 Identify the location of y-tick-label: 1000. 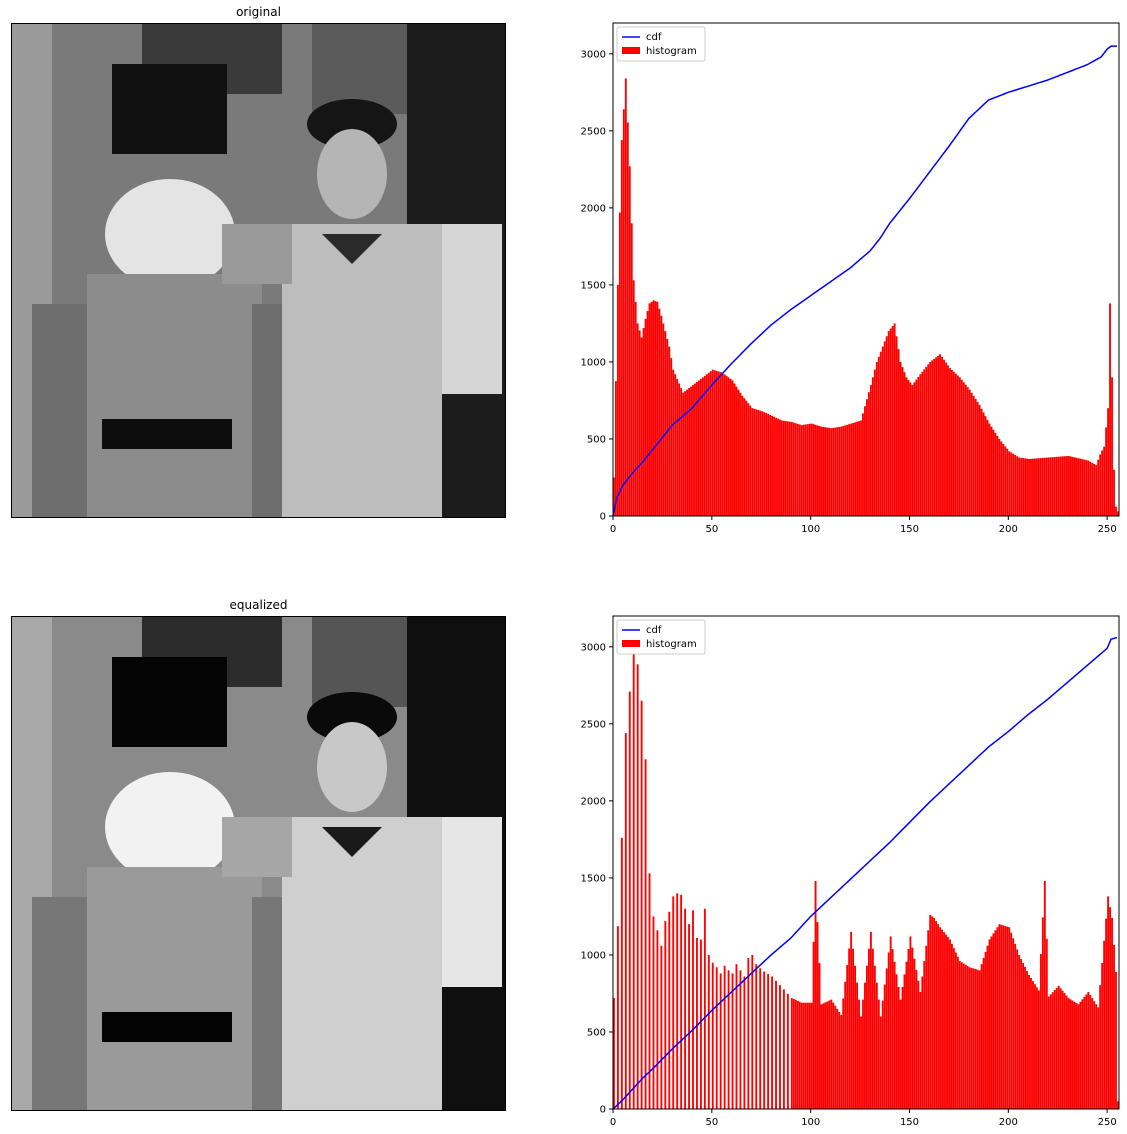
(593, 362).